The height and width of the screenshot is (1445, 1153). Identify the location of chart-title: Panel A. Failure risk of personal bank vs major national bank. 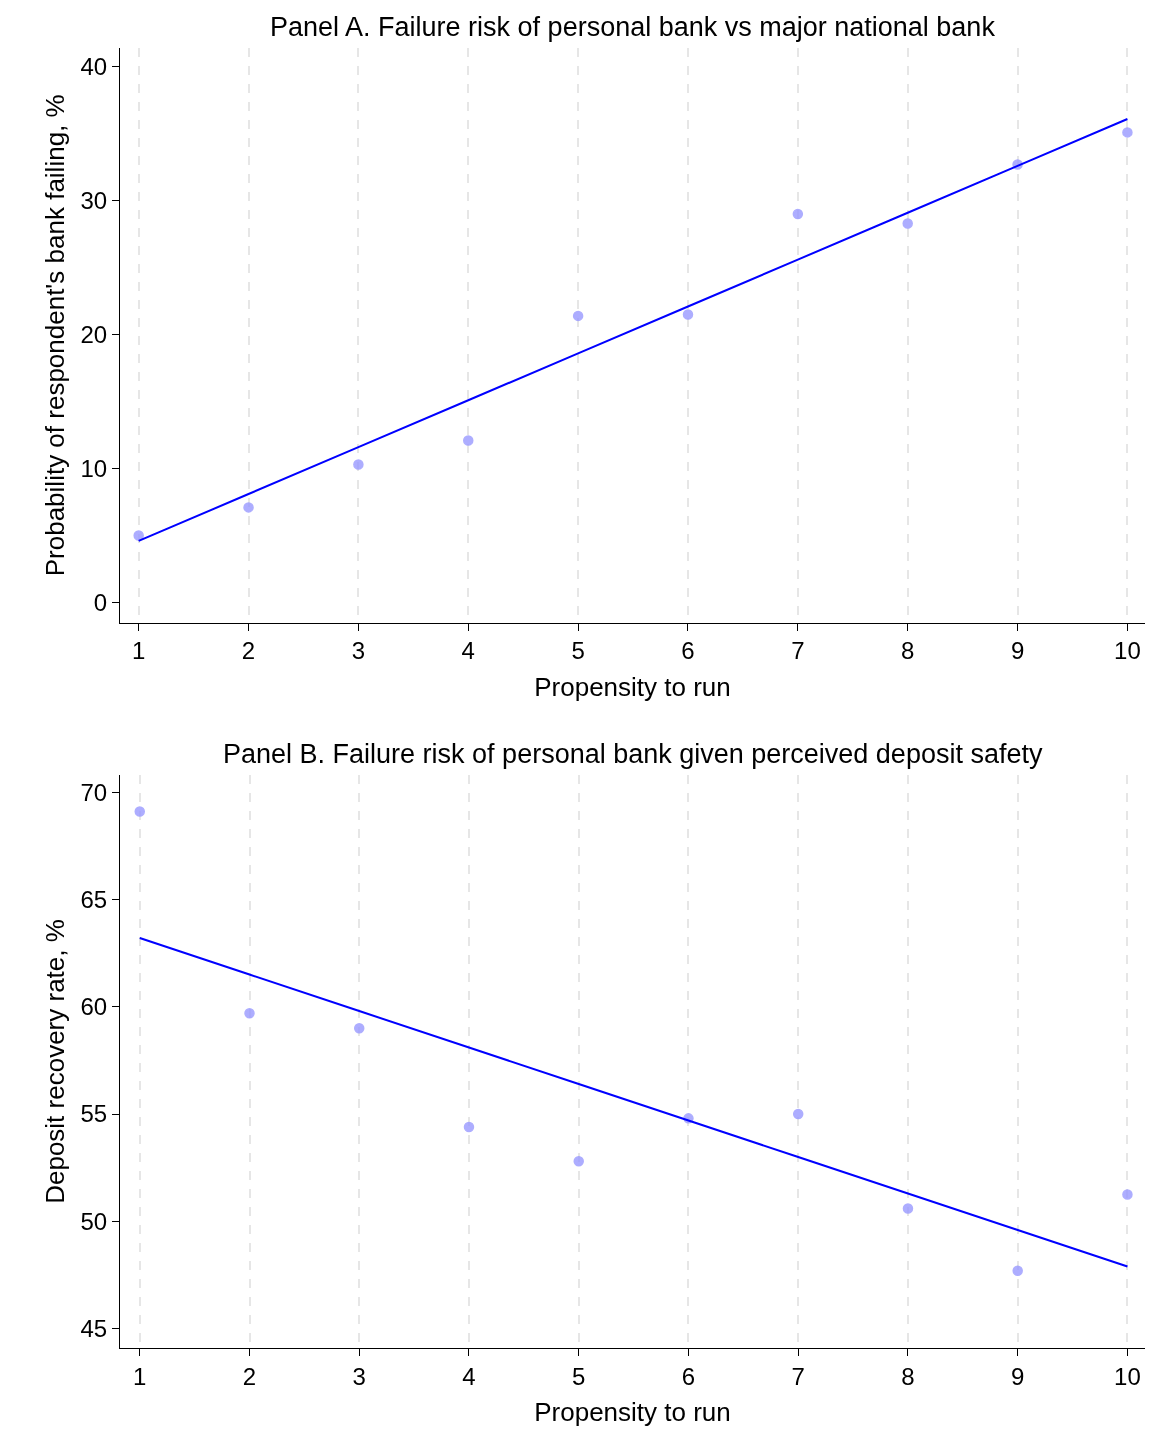
(633, 27).